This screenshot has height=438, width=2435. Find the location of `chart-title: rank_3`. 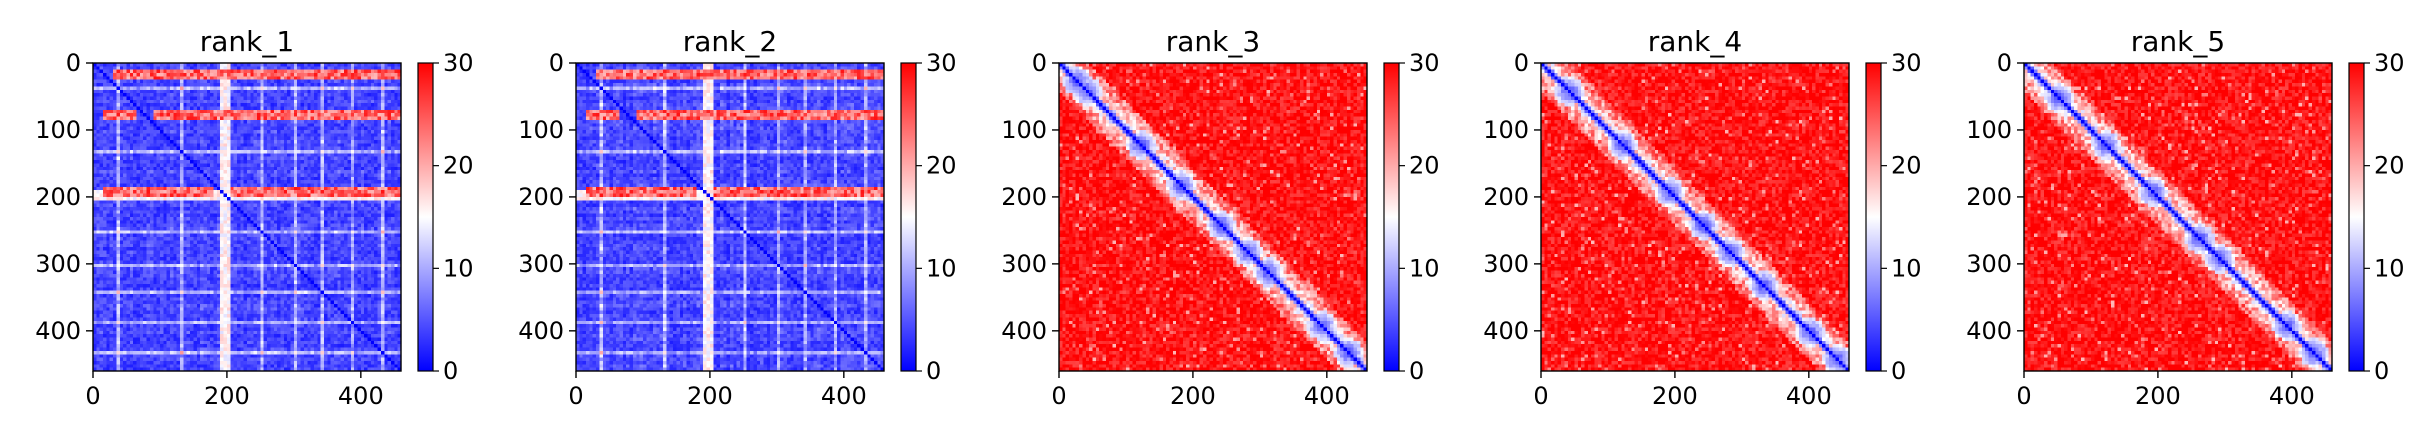

chart-title: rank_3 is located at coordinates (1213, 41).